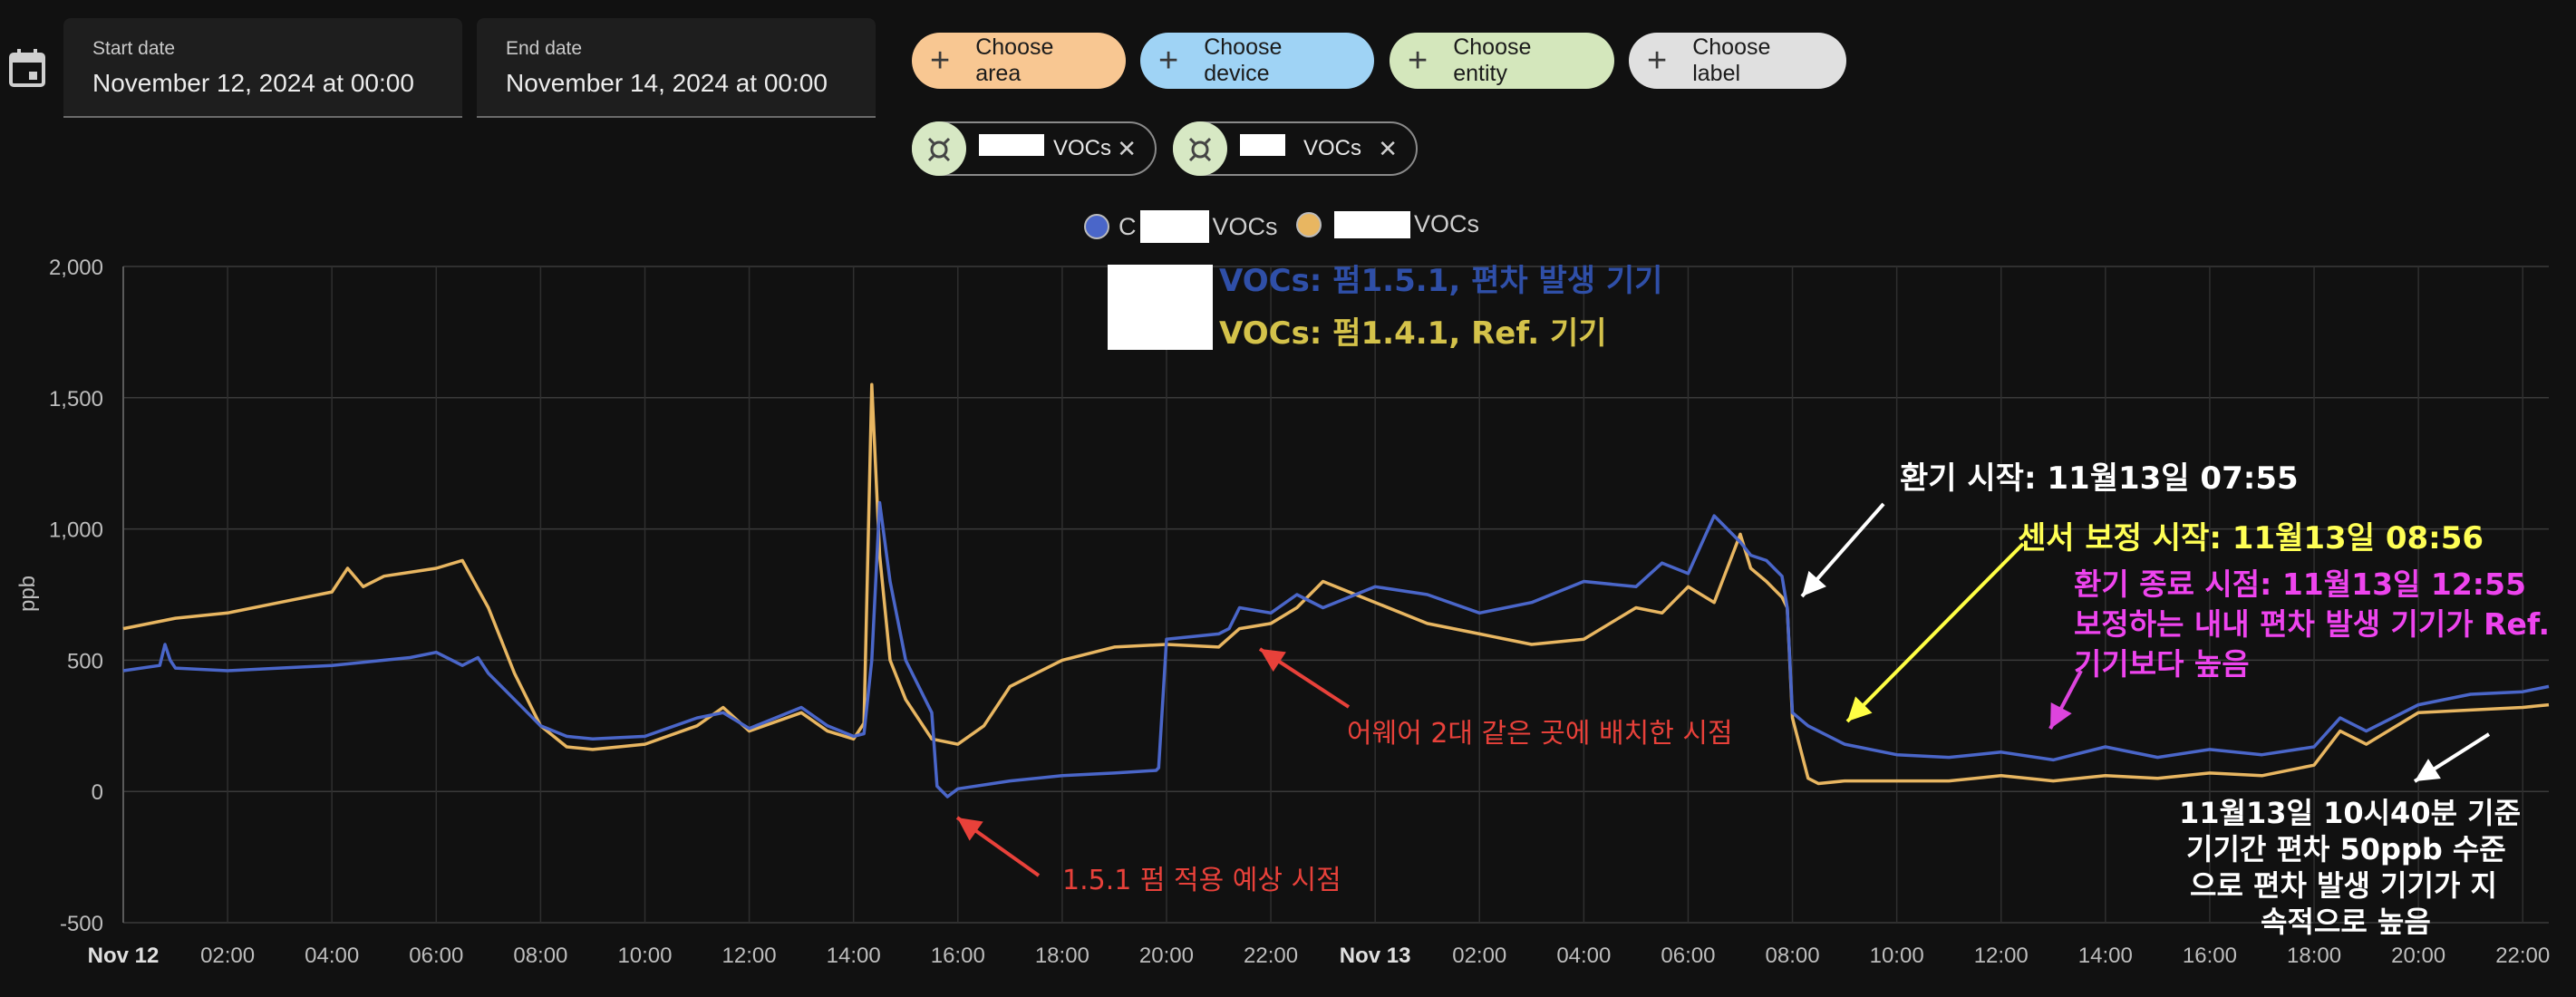  Describe the element at coordinates (676, 68) in the screenshot. I see `end-date-field: End date November 14, 2024 at 00:00` at that location.